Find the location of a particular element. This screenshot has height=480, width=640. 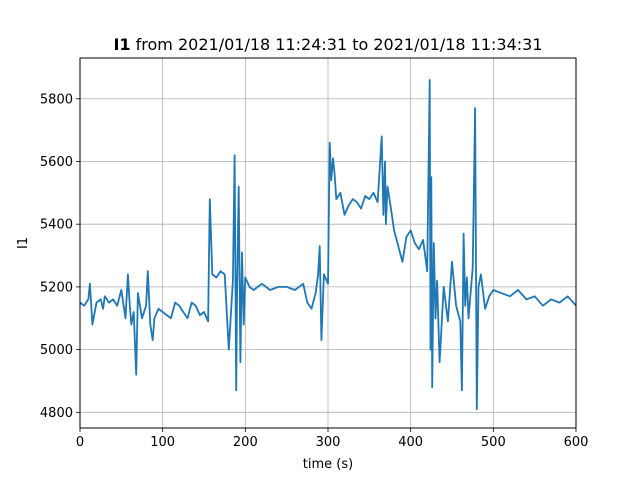

y-axis-label: I1 is located at coordinates (23, 243).